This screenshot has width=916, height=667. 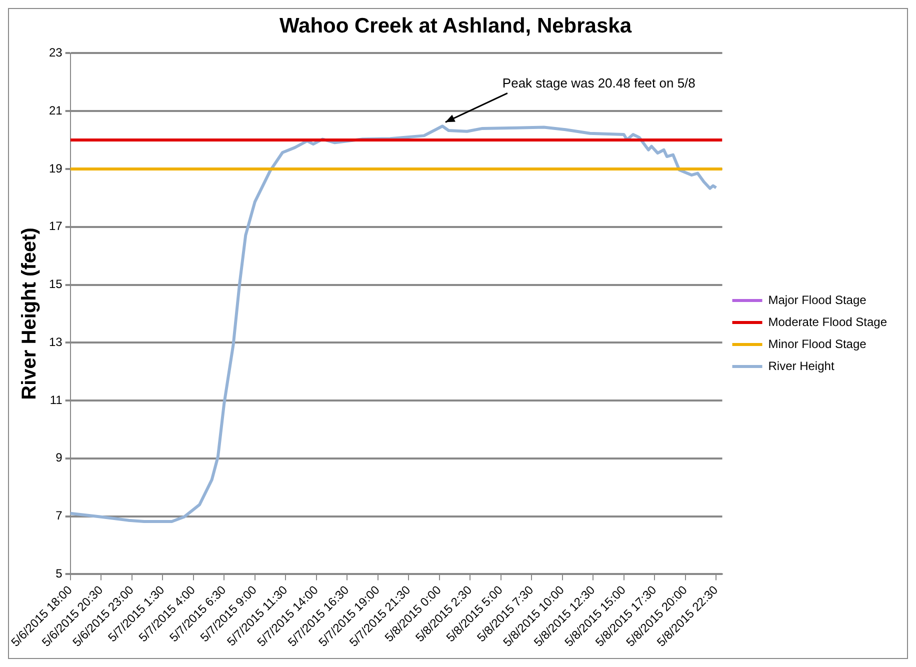 What do you see at coordinates (801, 365) in the screenshot?
I see `legend-label: River Height` at bounding box center [801, 365].